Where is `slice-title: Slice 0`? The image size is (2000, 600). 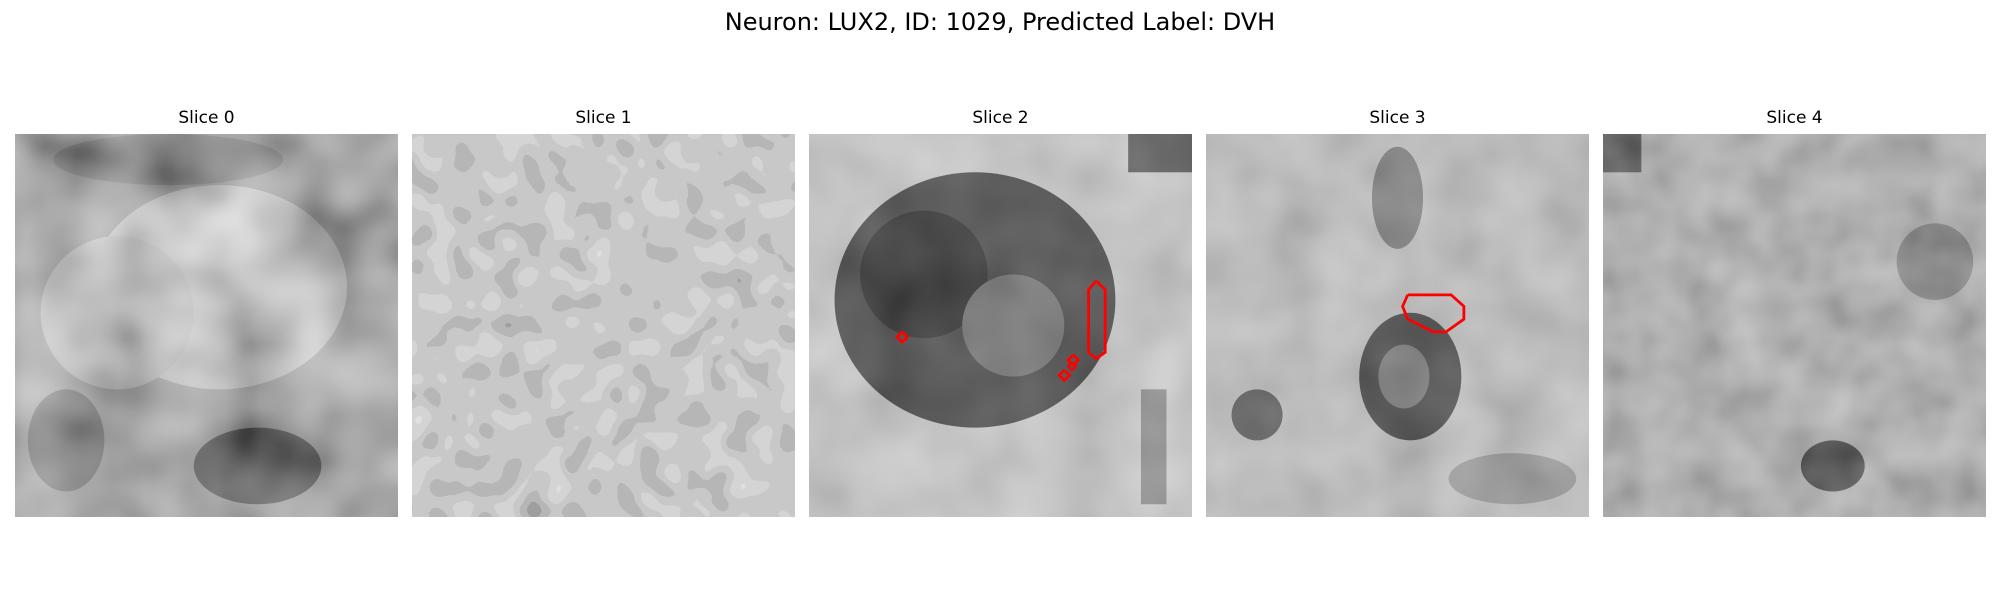 slice-title: Slice 0 is located at coordinates (206, 118).